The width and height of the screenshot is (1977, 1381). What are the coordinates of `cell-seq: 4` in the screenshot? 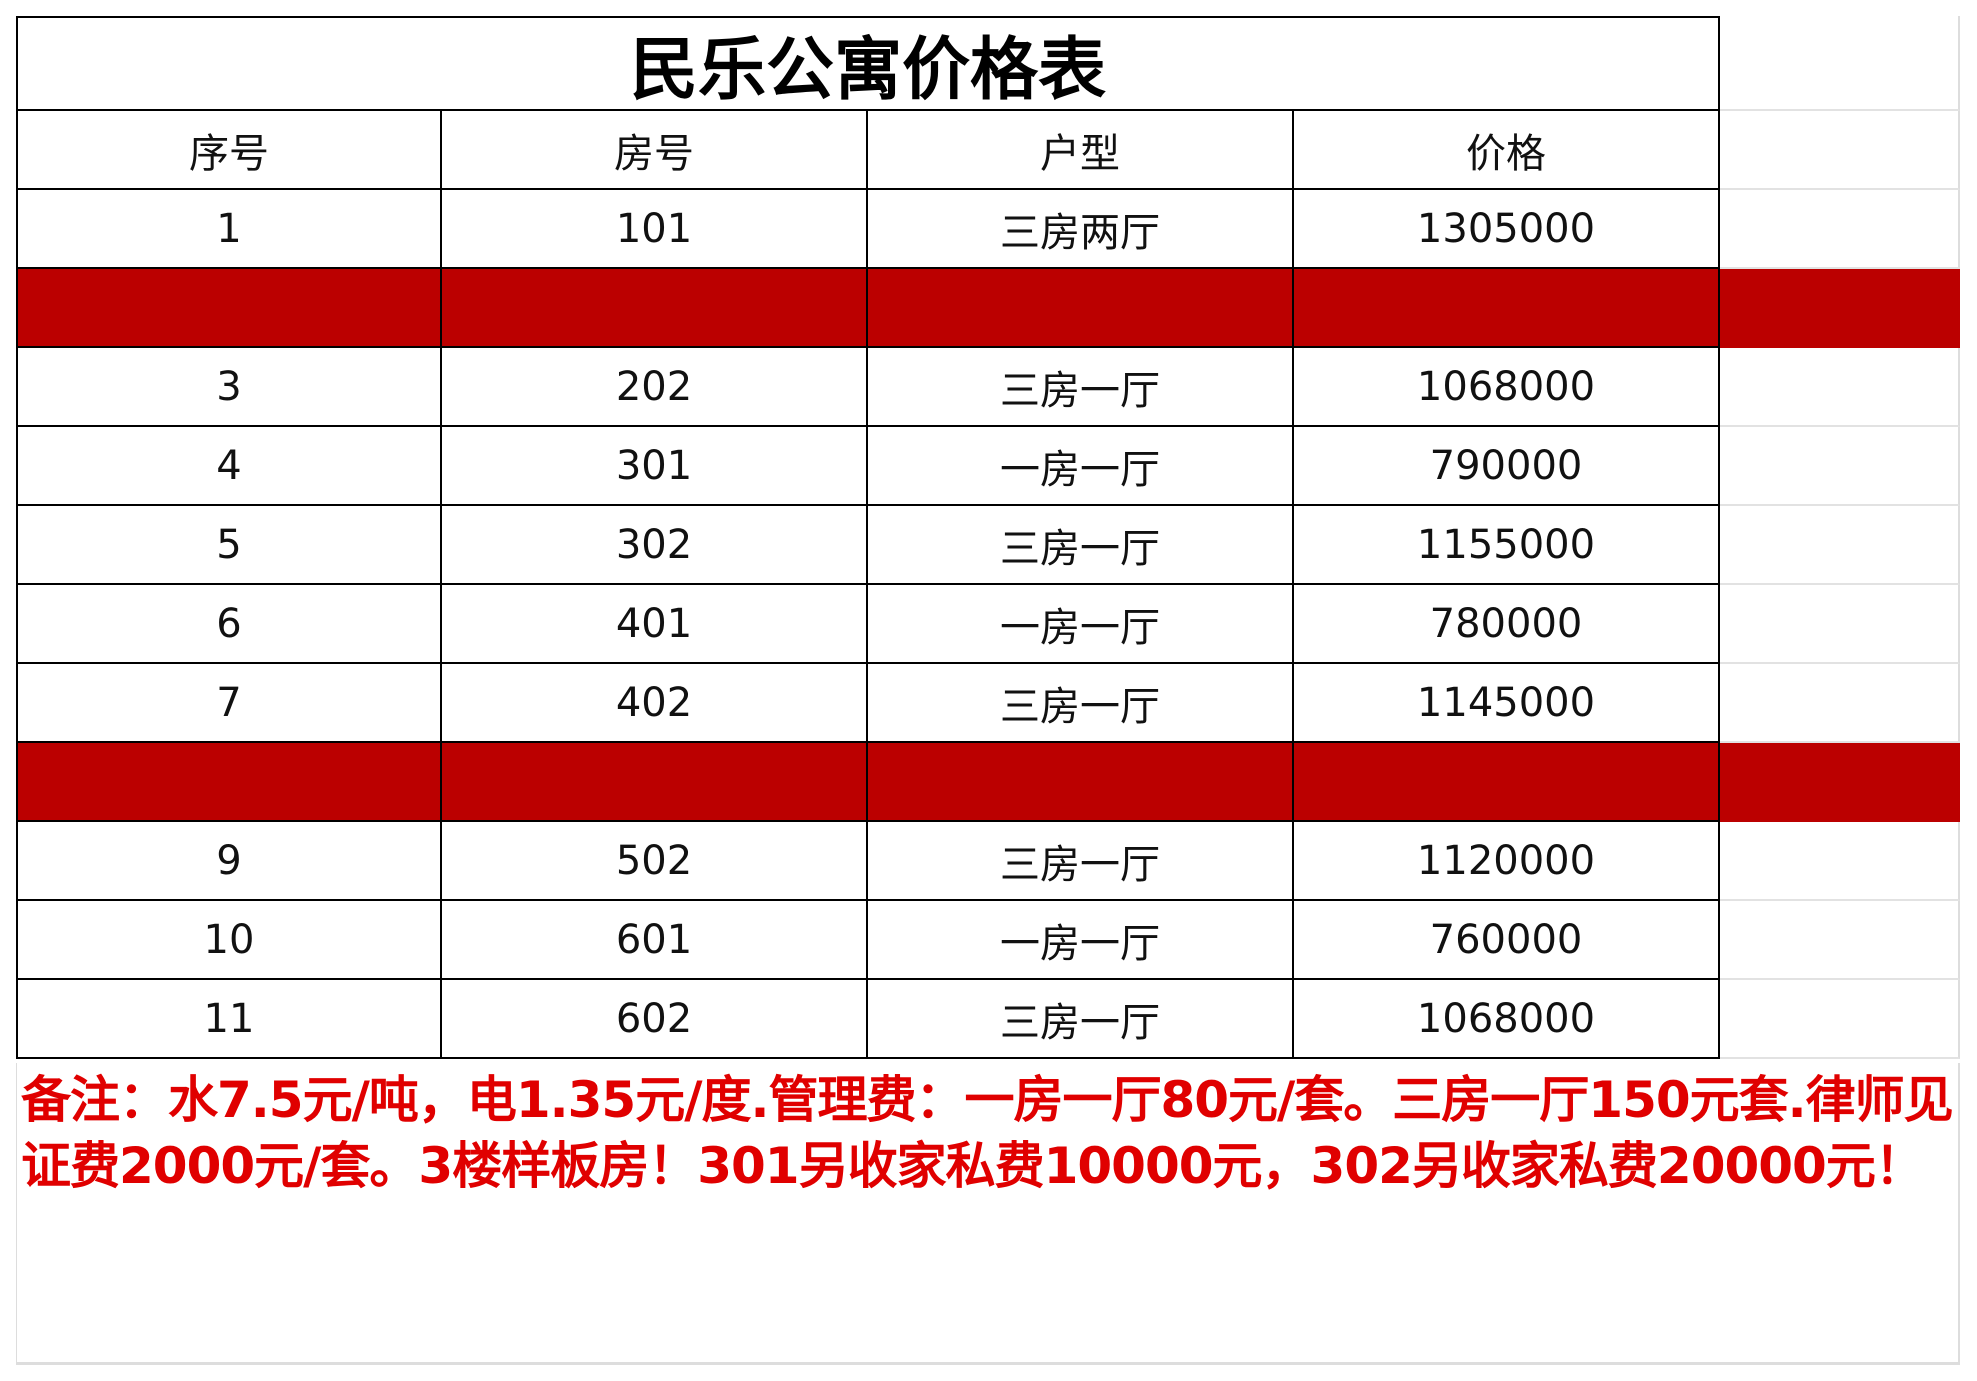 It's located at (229, 466).